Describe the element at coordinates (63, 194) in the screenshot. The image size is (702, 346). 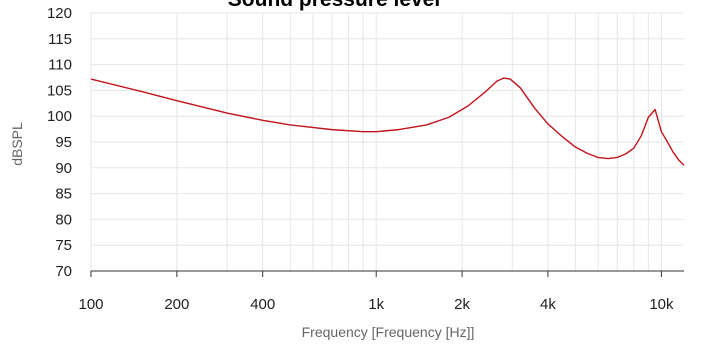
I see `y-tick-label: 85` at that location.